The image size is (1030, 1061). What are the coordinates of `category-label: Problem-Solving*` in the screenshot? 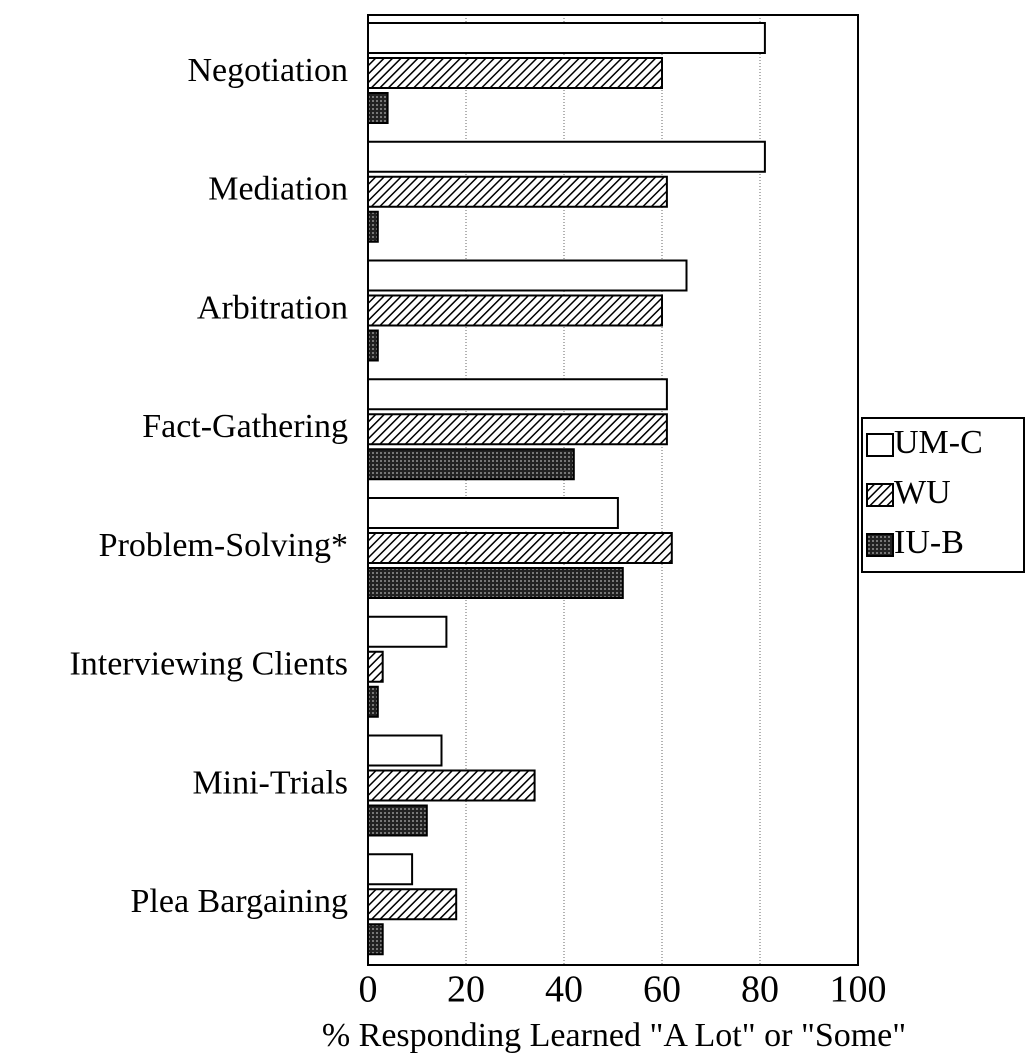 It's located at (223, 545).